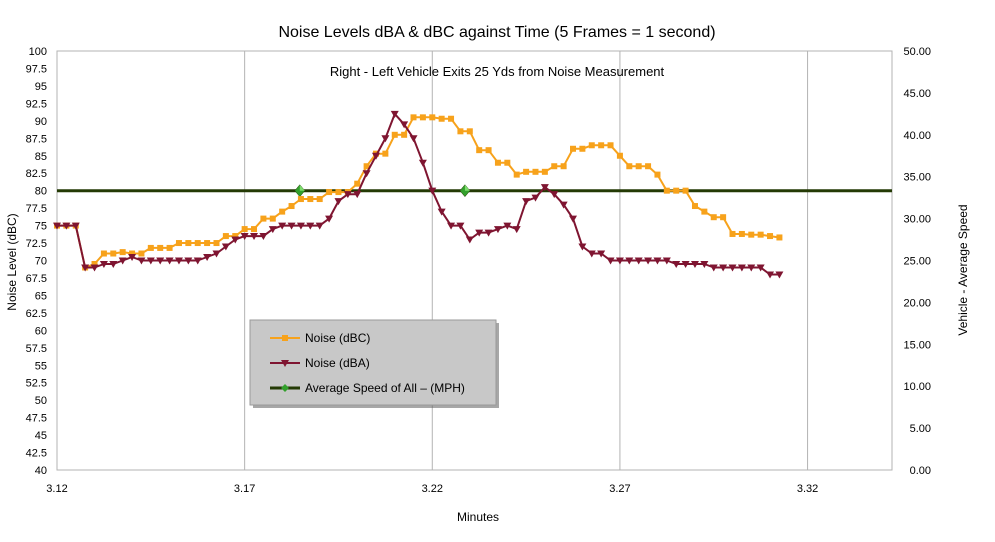 This screenshot has width=995, height=542. I want to click on left-tick-label: 55, so click(41, 366).